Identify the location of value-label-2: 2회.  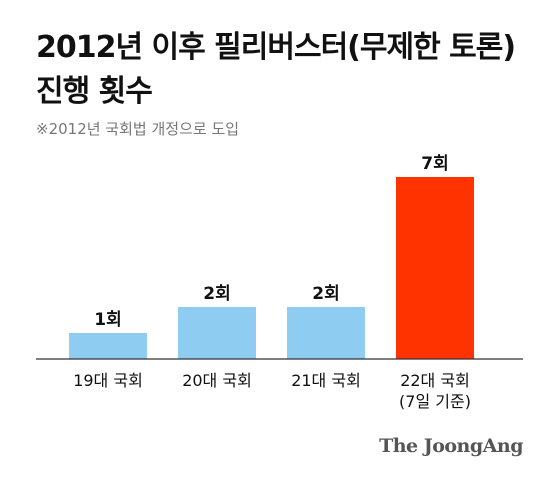
(216, 294).